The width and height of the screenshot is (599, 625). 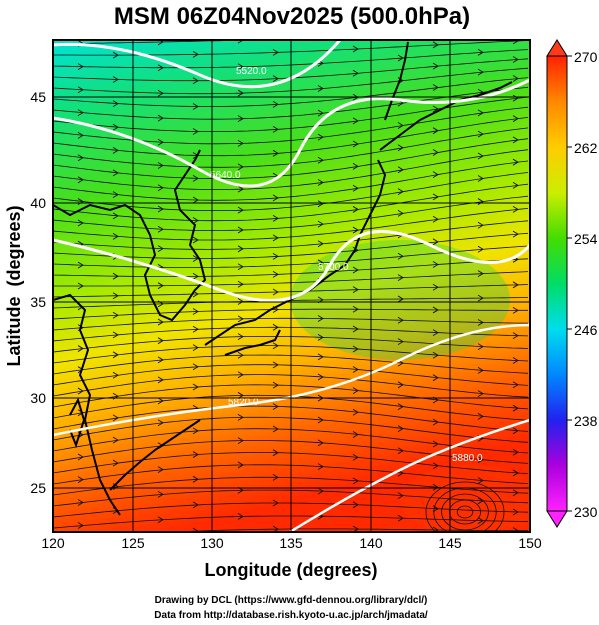 I want to click on y-tick-label: 40, so click(x=38, y=203).